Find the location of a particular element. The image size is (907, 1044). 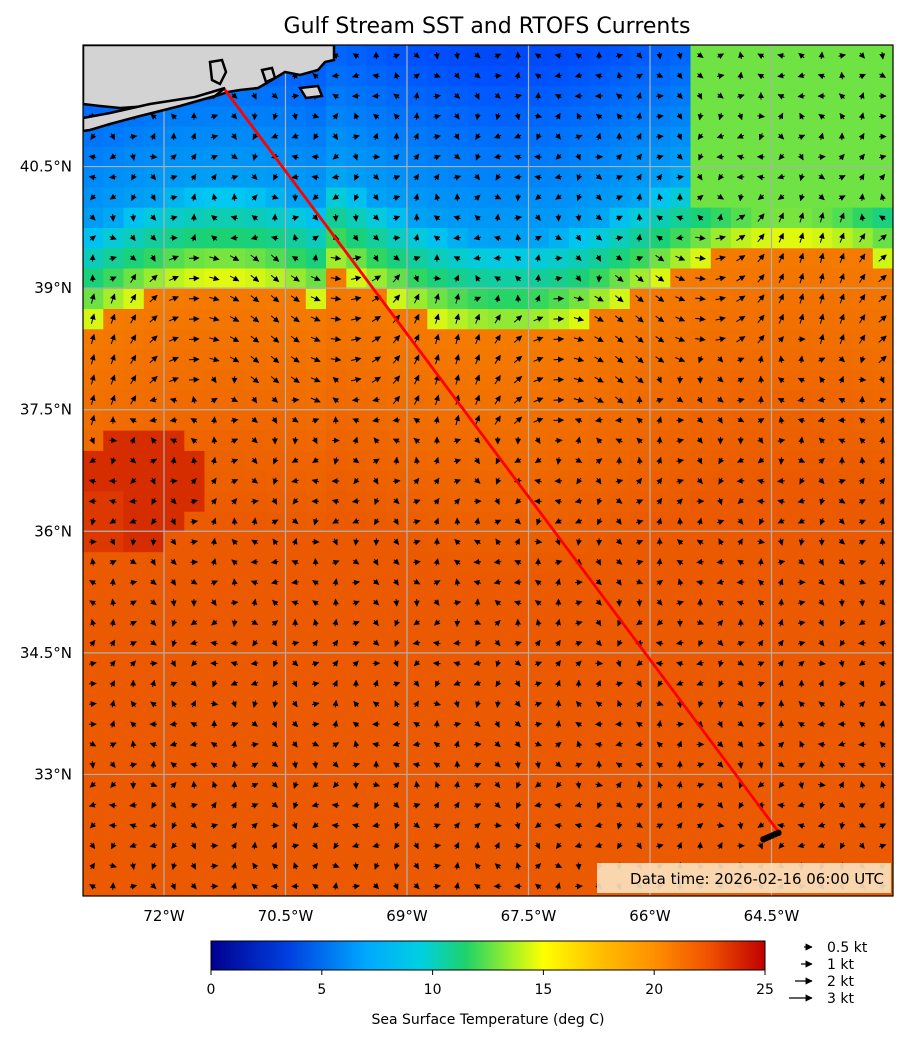

y-tick-labels: 40.5°N 39°N 37.5°N 36°N 34.5°N 33°N is located at coordinates (46, 471).